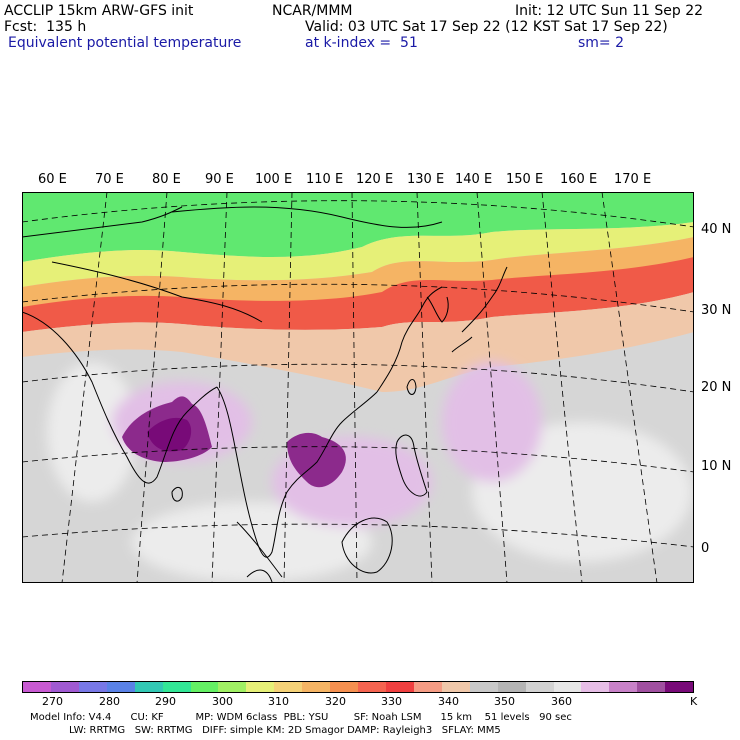 The height and width of the screenshot is (740, 740). What do you see at coordinates (411, 387) in the screenshot?
I see `coast-taiwan` at bounding box center [411, 387].